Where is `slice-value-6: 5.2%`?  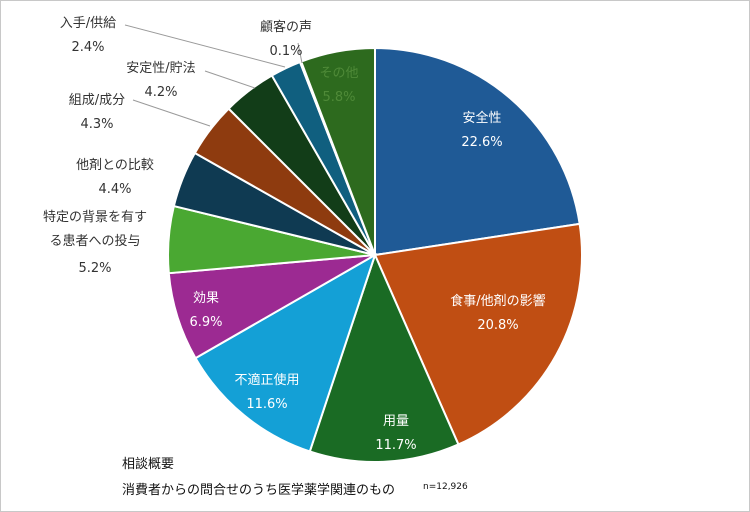 slice-value-6: 5.2% is located at coordinates (94, 268).